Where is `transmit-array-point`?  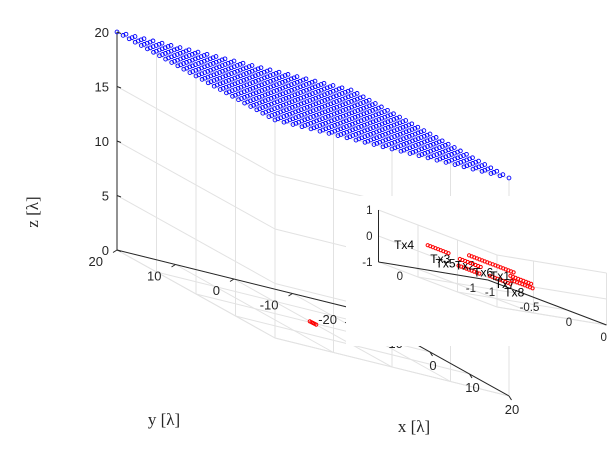 transmit-array-point is located at coordinates (316, 324).